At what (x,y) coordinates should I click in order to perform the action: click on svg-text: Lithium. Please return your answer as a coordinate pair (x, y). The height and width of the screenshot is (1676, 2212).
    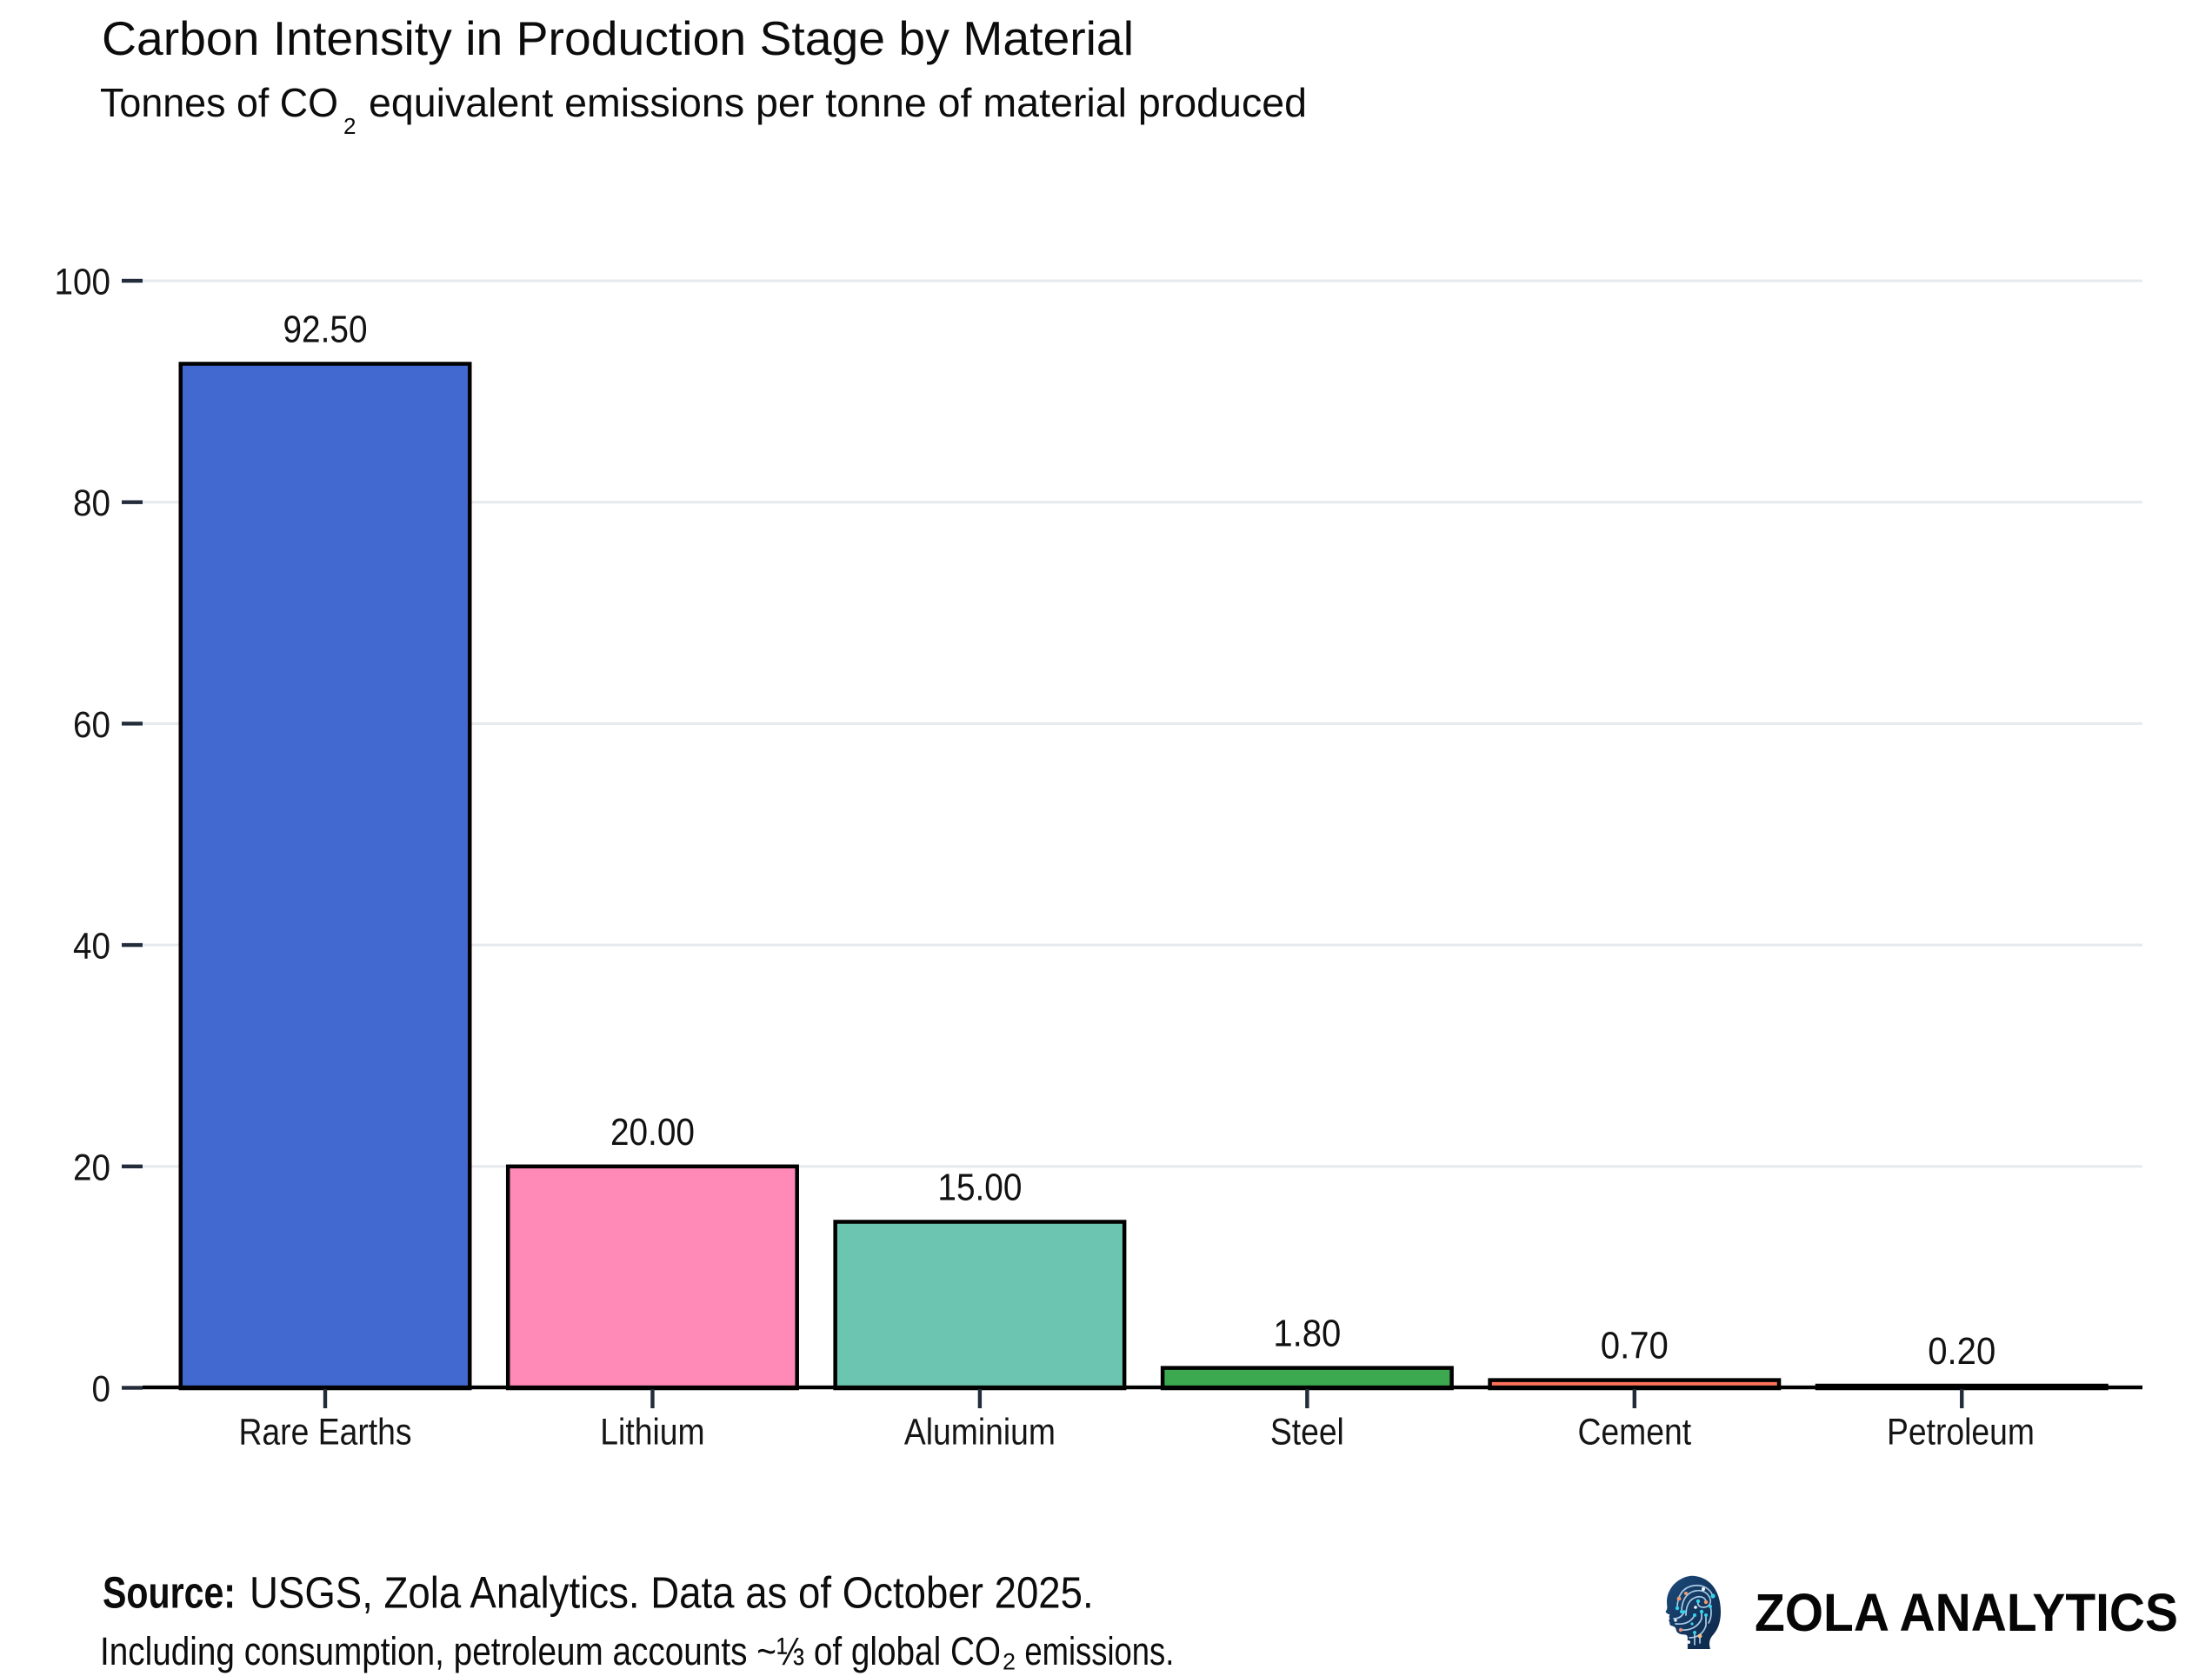
    Looking at the image, I should click on (652, 1432).